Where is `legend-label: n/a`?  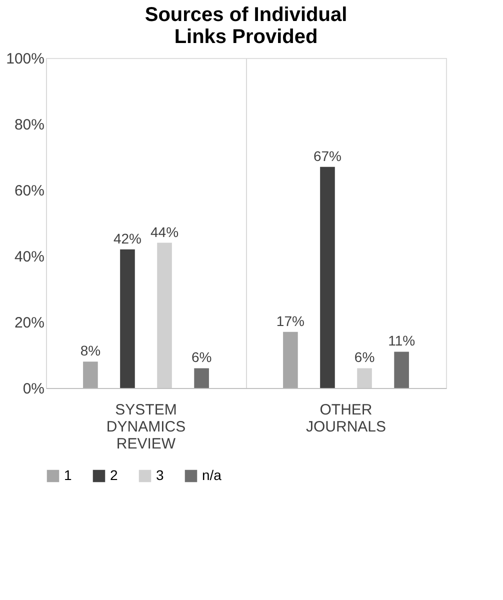 legend-label: n/a is located at coordinates (212, 475).